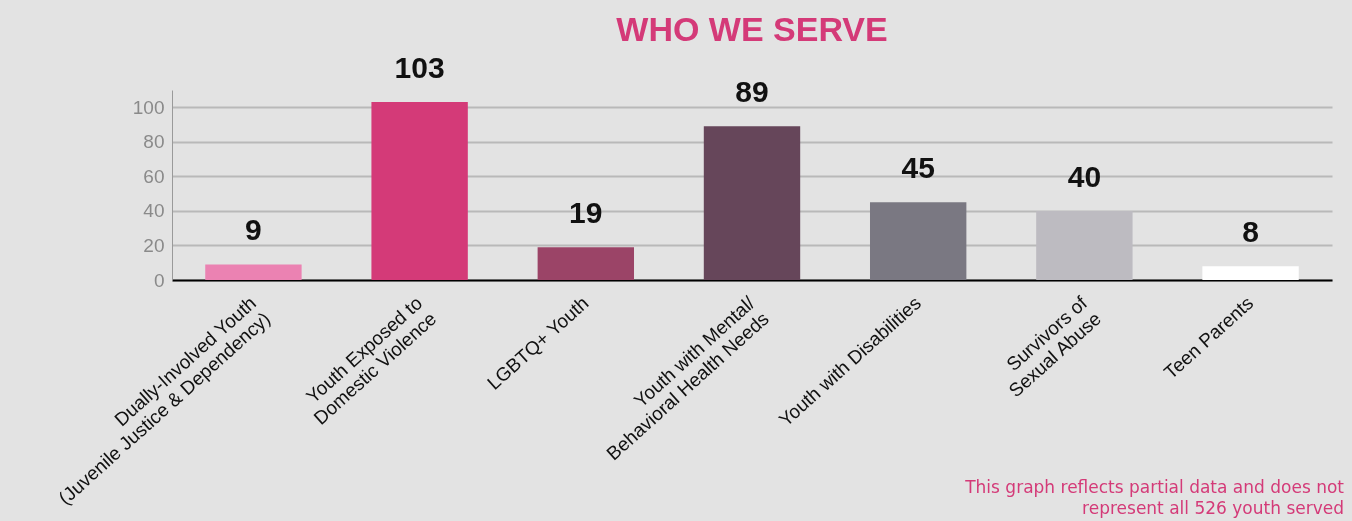 This screenshot has height=521, width=1352. I want to click on data-label: 89, so click(752, 92).